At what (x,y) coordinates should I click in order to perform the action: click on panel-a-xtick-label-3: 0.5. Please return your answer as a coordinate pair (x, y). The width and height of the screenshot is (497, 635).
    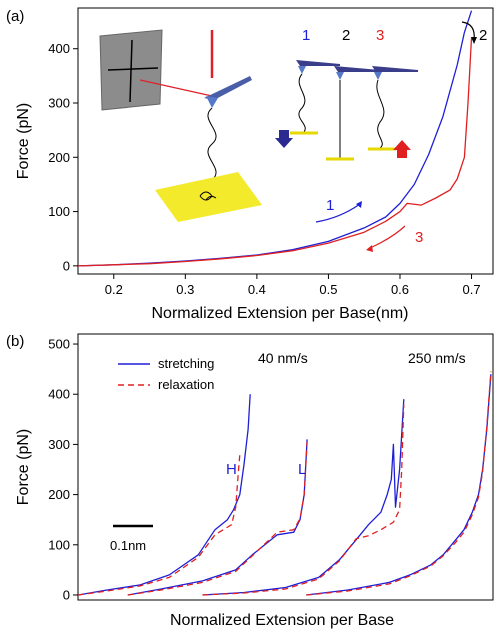
    Looking at the image, I should click on (328, 289).